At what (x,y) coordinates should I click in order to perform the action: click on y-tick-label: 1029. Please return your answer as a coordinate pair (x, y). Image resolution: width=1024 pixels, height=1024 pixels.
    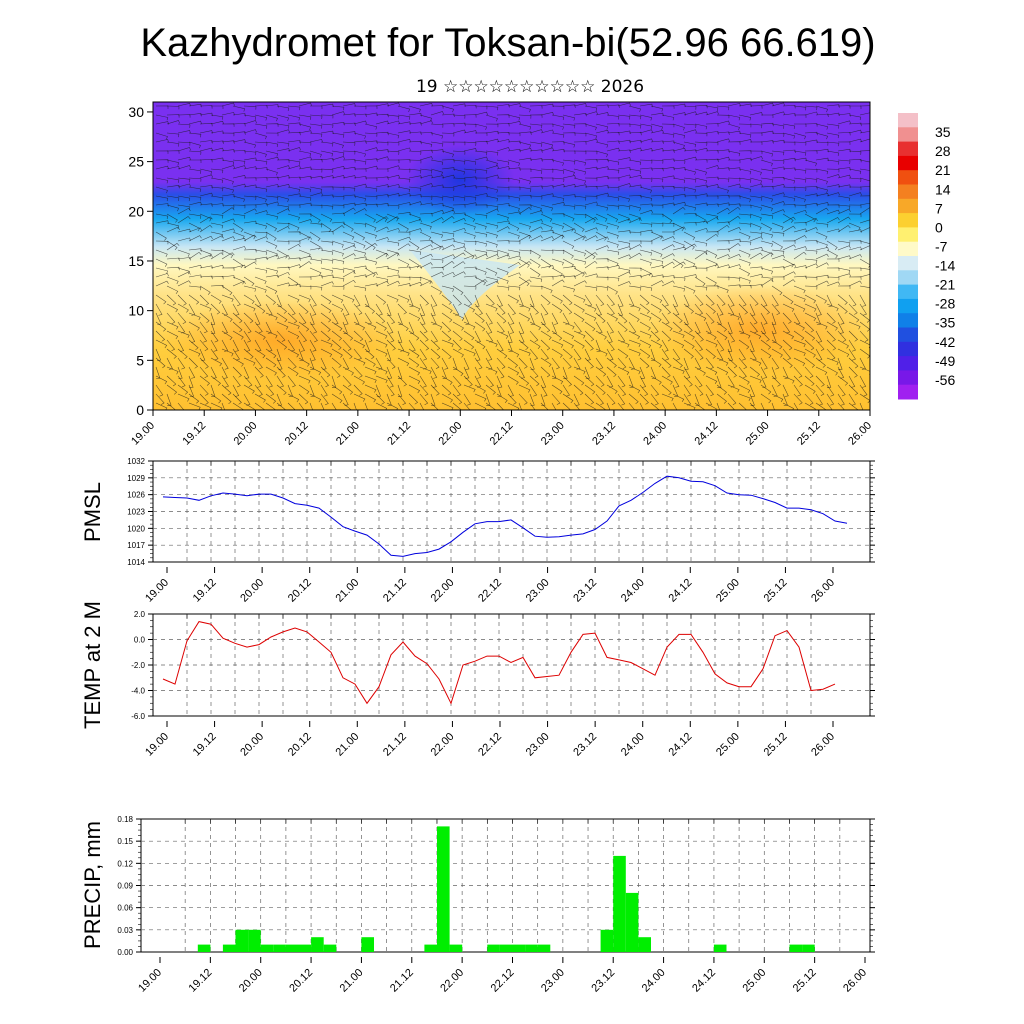
    Looking at the image, I should click on (136, 478).